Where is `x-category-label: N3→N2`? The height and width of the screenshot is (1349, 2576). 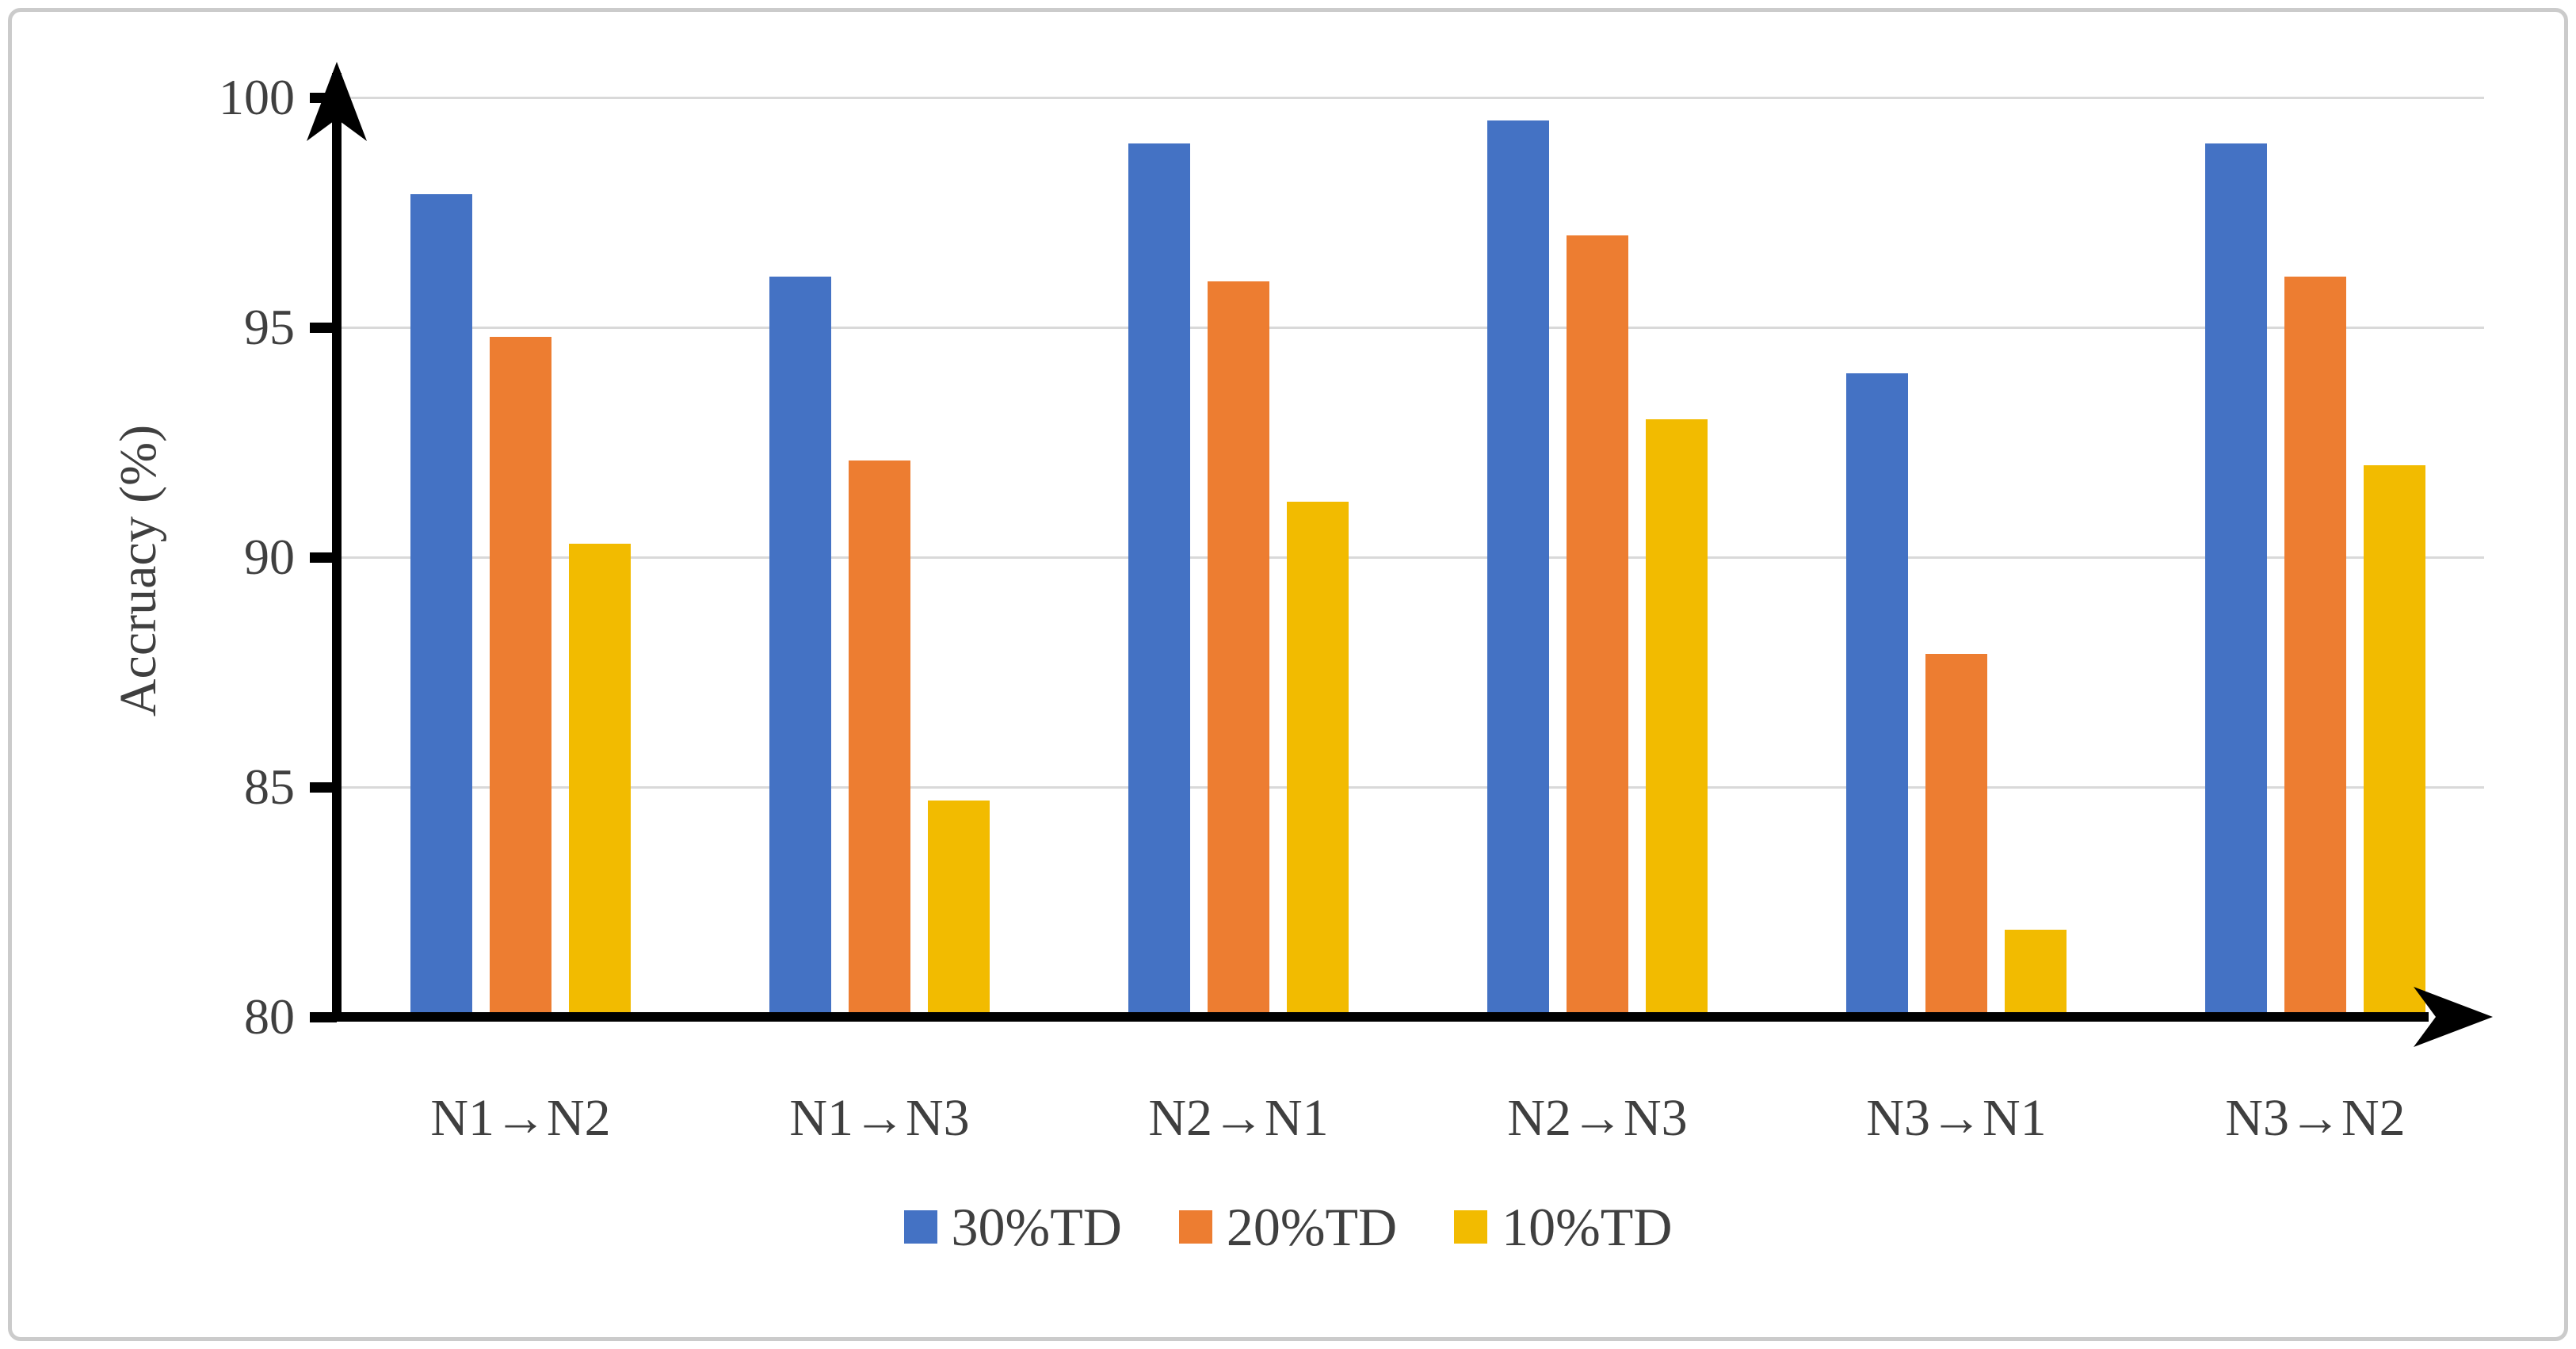
x-category-label: N3→N2 is located at coordinates (2315, 1118).